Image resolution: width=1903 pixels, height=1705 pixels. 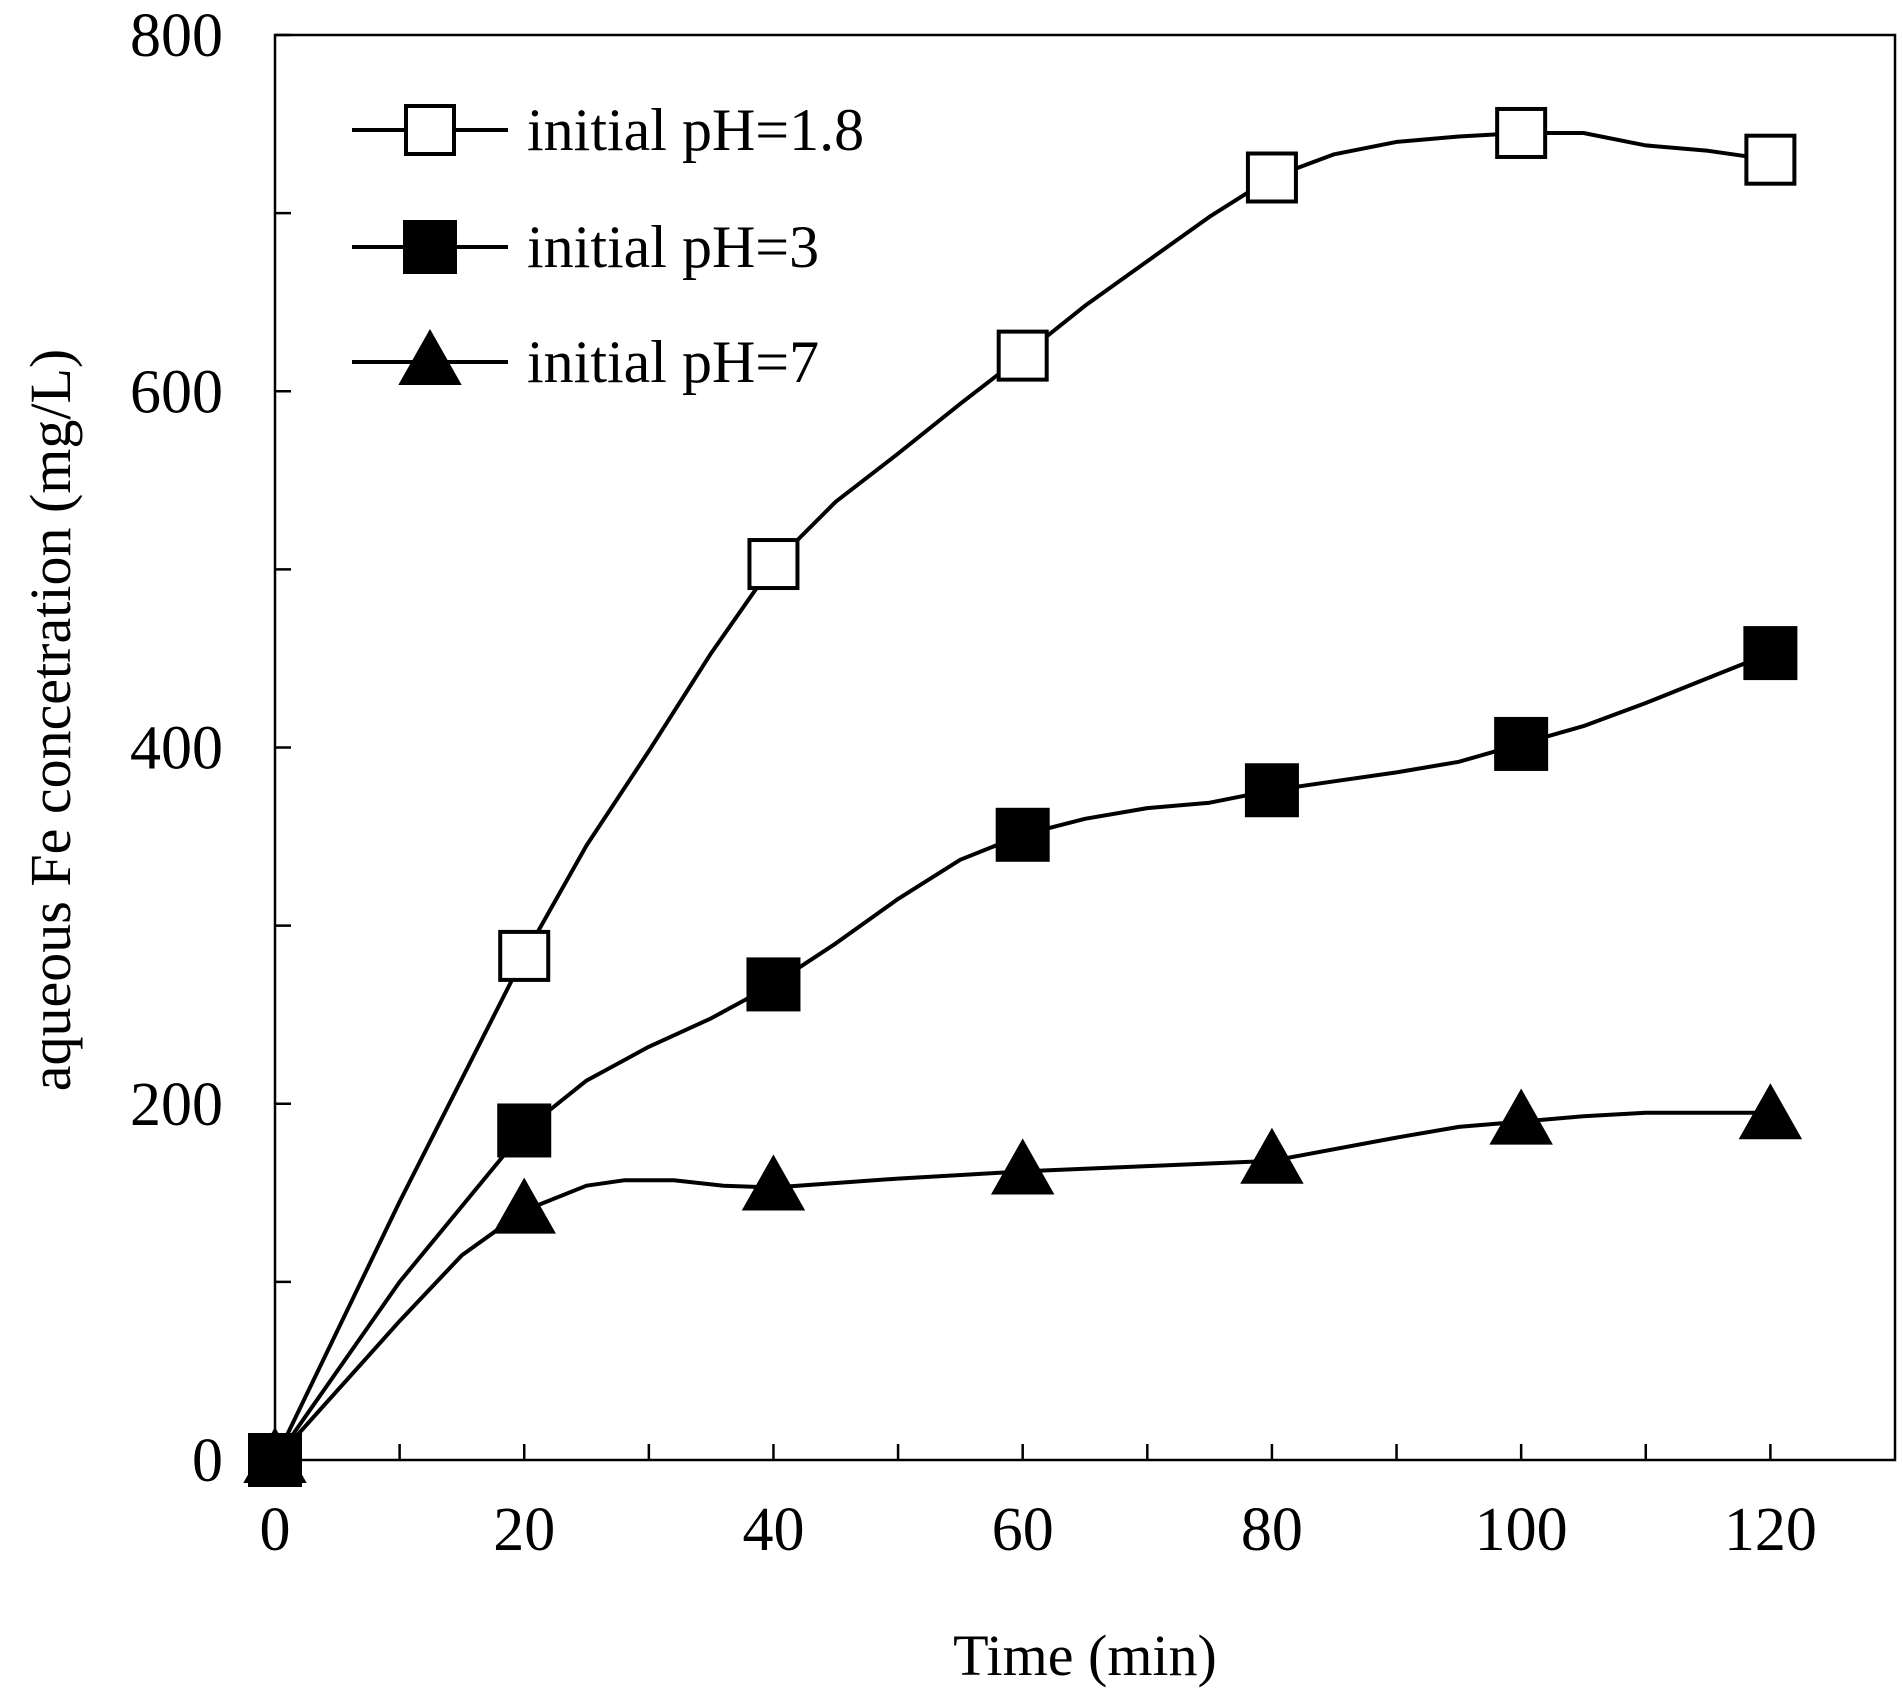 I want to click on x-tick-label: 80, so click(x=1272, y=1530).